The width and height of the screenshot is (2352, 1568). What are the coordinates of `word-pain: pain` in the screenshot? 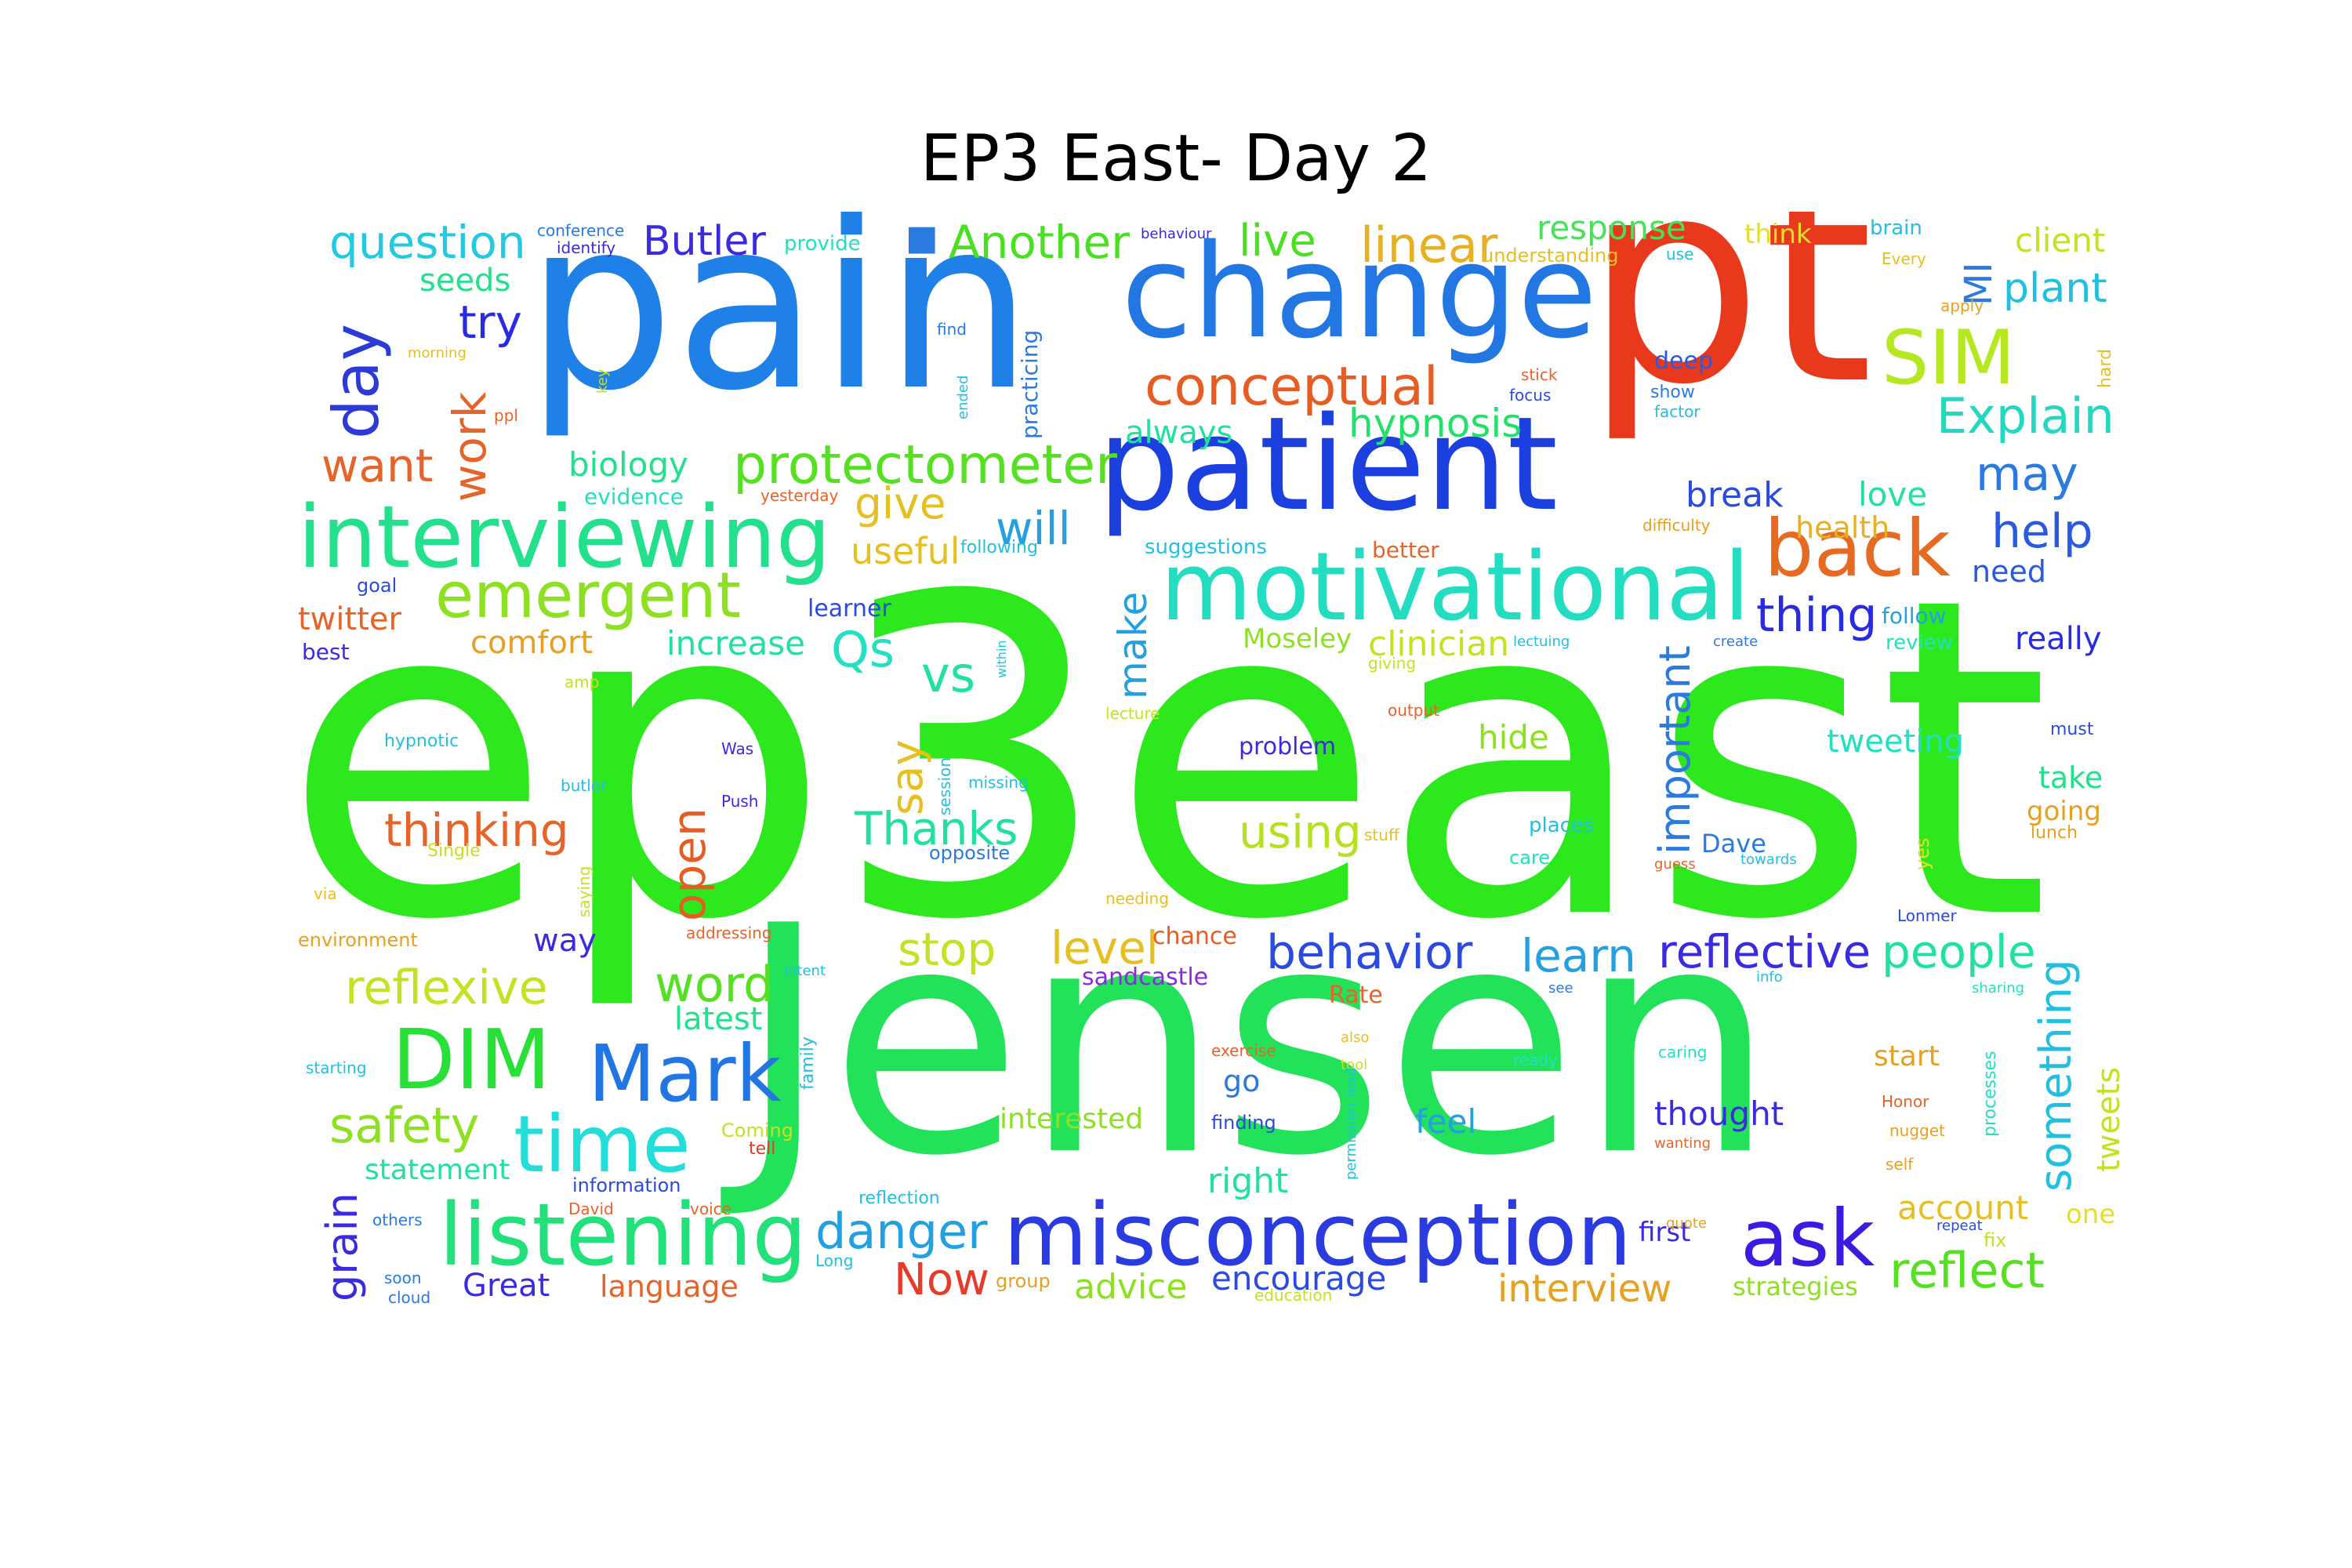 It's located at (779, 327).